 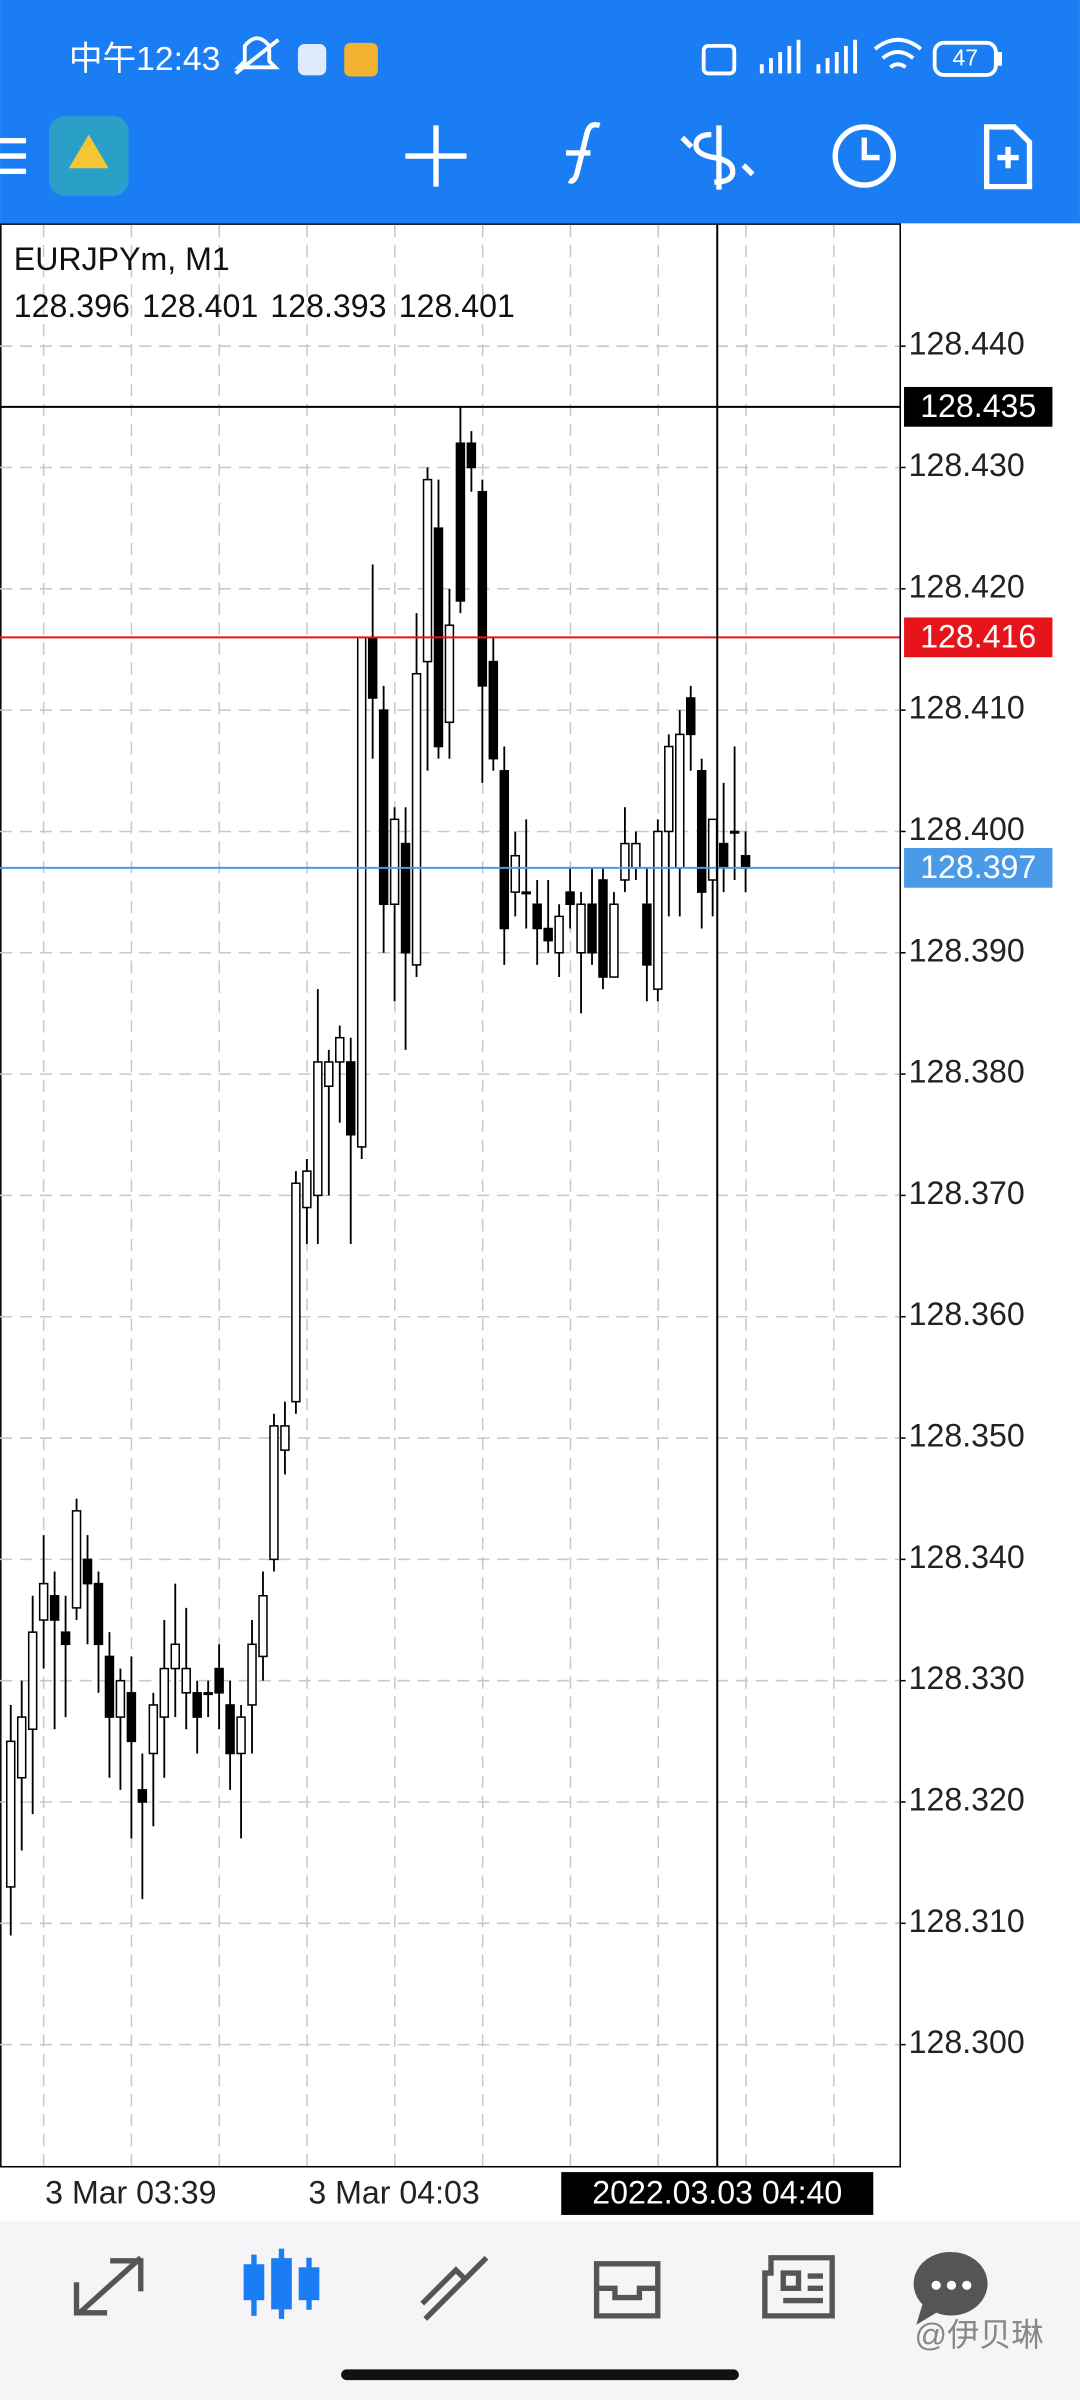 I want to click on status-time: 中午12:43, so click(x=144, y=59).